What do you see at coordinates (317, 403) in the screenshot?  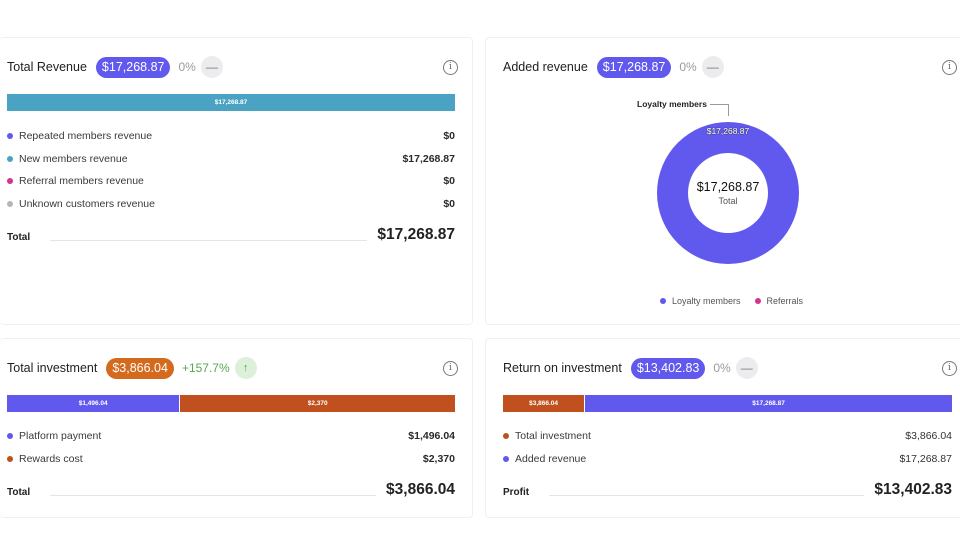 I see `bar-segment-rewards-cost: $2,370` at bounding box center [317, 403].